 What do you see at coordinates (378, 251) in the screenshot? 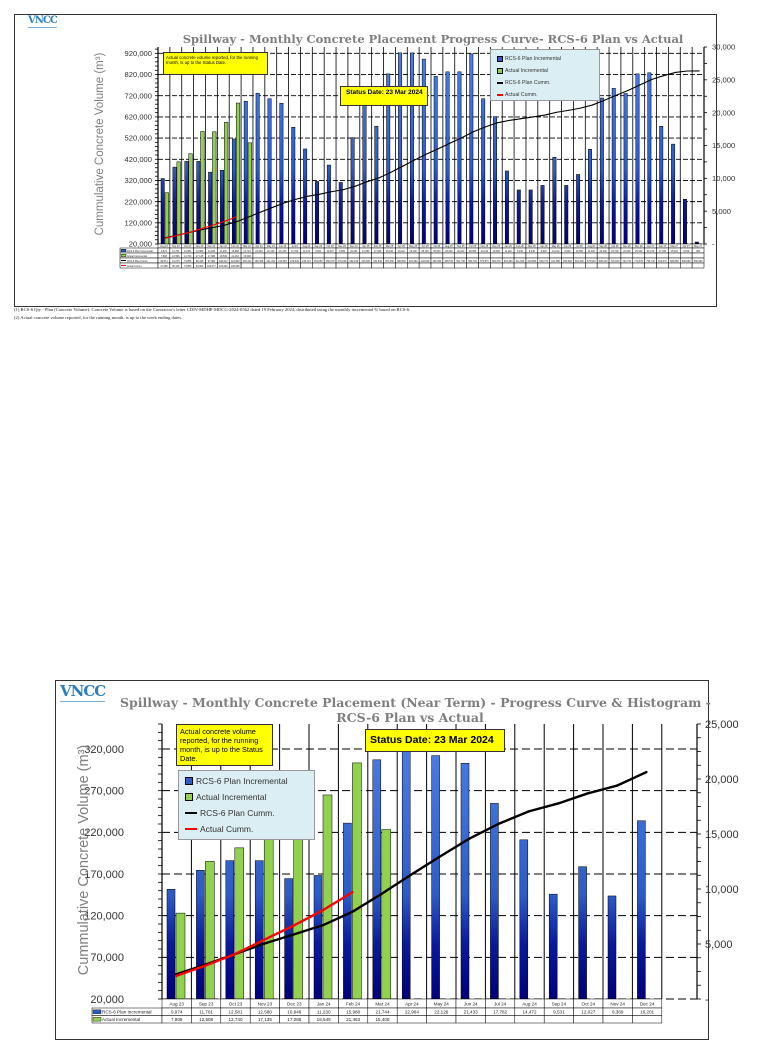
I see `table-cell-value: 17,940` at bounding box center [378, 251].